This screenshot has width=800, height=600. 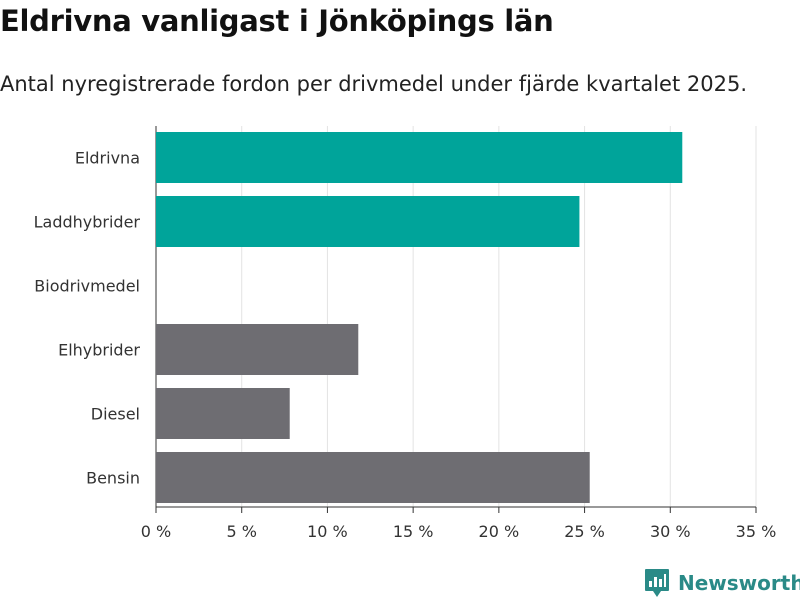 I want to click on x-tick-label-7: 35 %, so click(x=756, y=531).